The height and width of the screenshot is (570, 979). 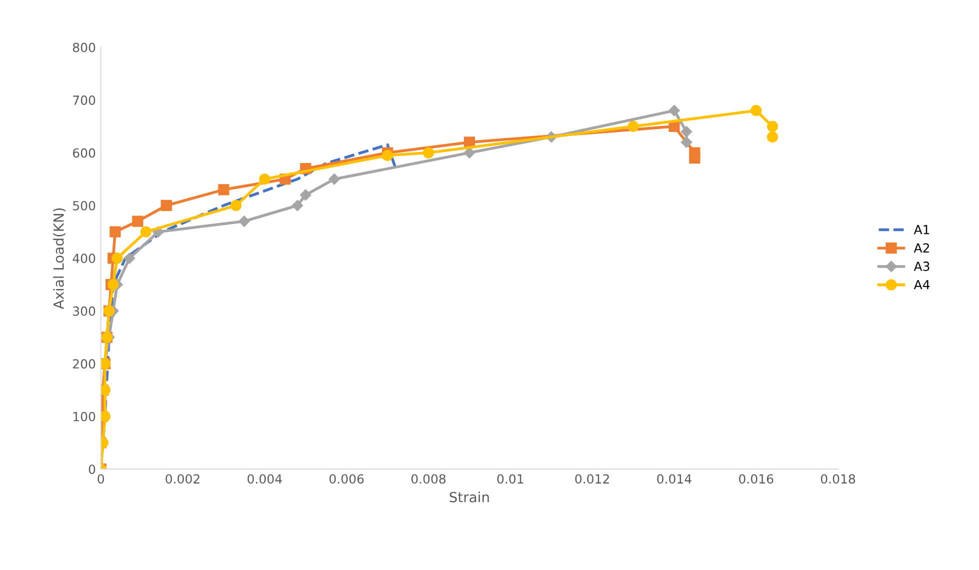 I want to click on y-tick-label: 400, so click(x=84, y=259).